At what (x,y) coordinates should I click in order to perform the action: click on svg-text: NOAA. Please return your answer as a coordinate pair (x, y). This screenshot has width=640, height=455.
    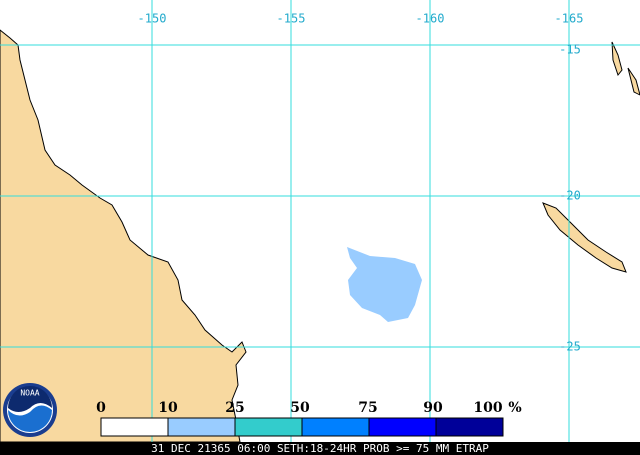
    Looking at the image, I should click on (29, 393).